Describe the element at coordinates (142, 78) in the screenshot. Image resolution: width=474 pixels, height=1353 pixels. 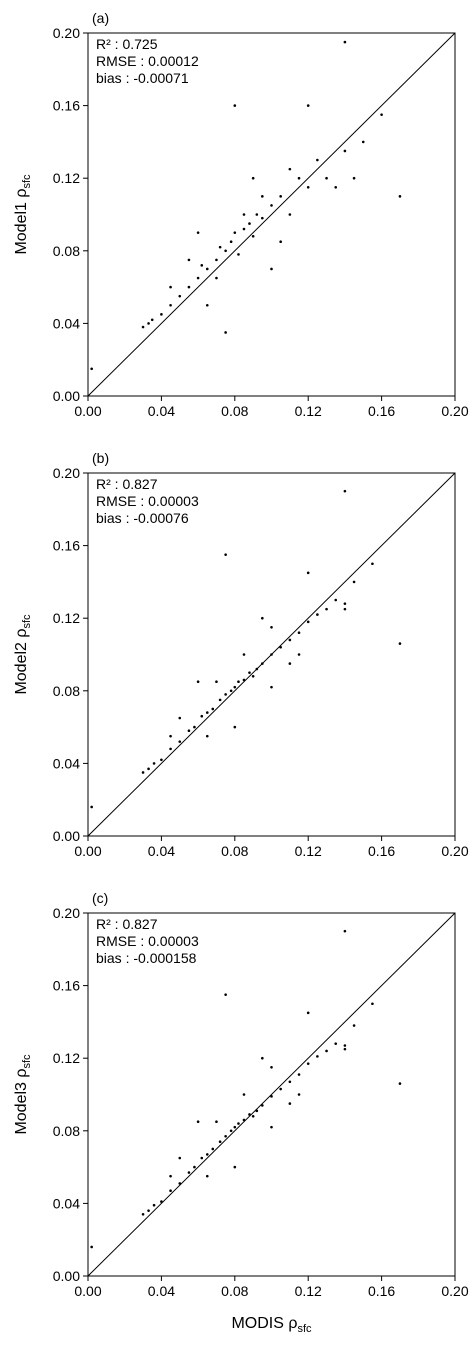
I see `annotation: bias : -0.00071` at that location.